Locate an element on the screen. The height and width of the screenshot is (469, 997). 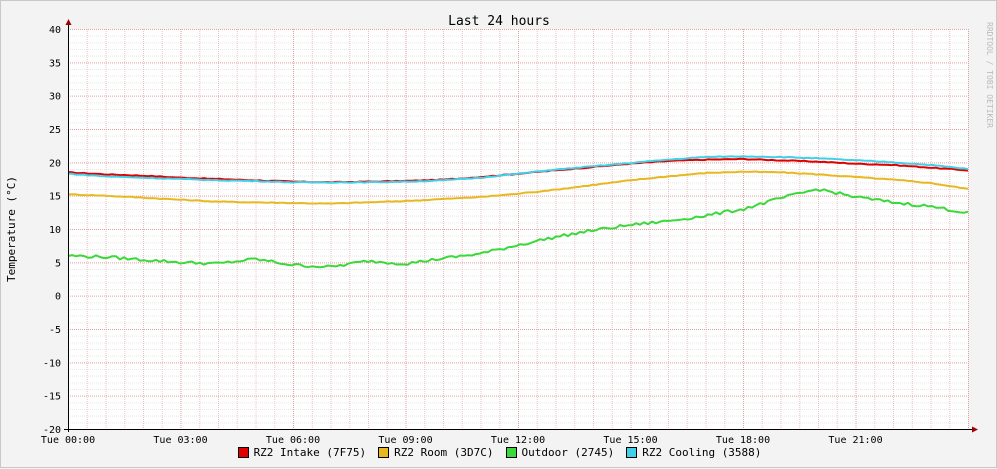
legend-label-intake: RZ2 Intake (7F75) is located at coordinates (310, 452).